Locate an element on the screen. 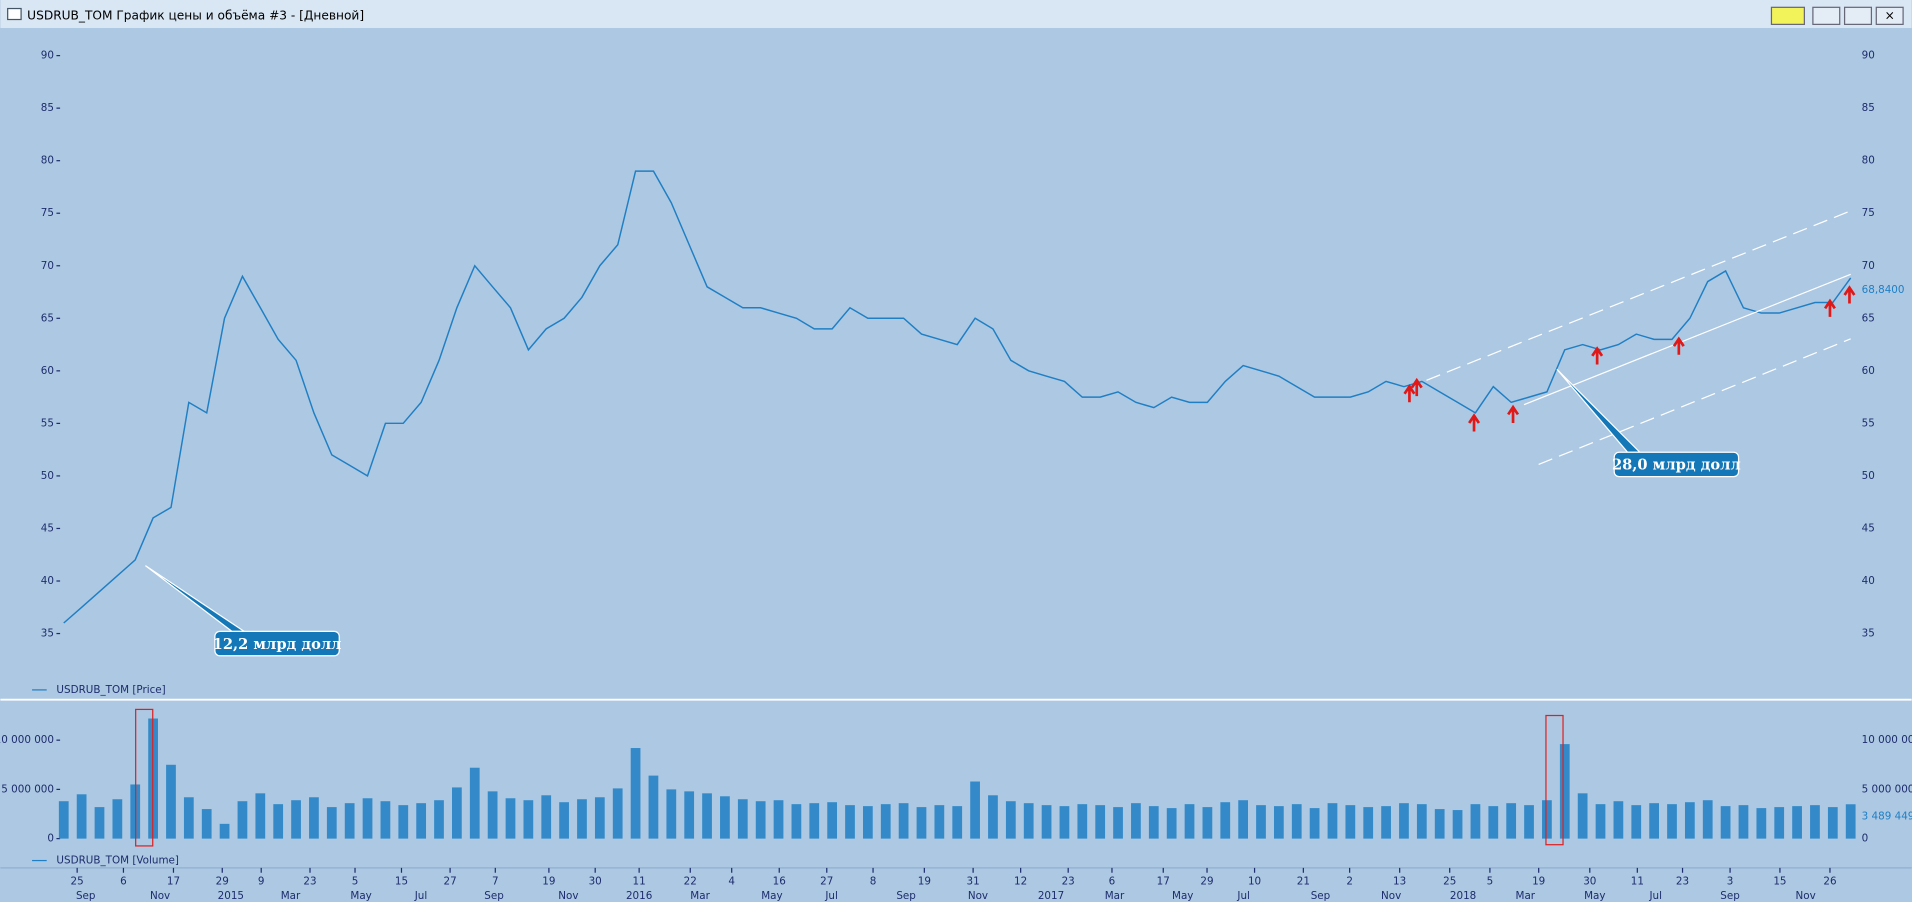  y-tick-label-right: 85 is located at coordinates (1868, 108).